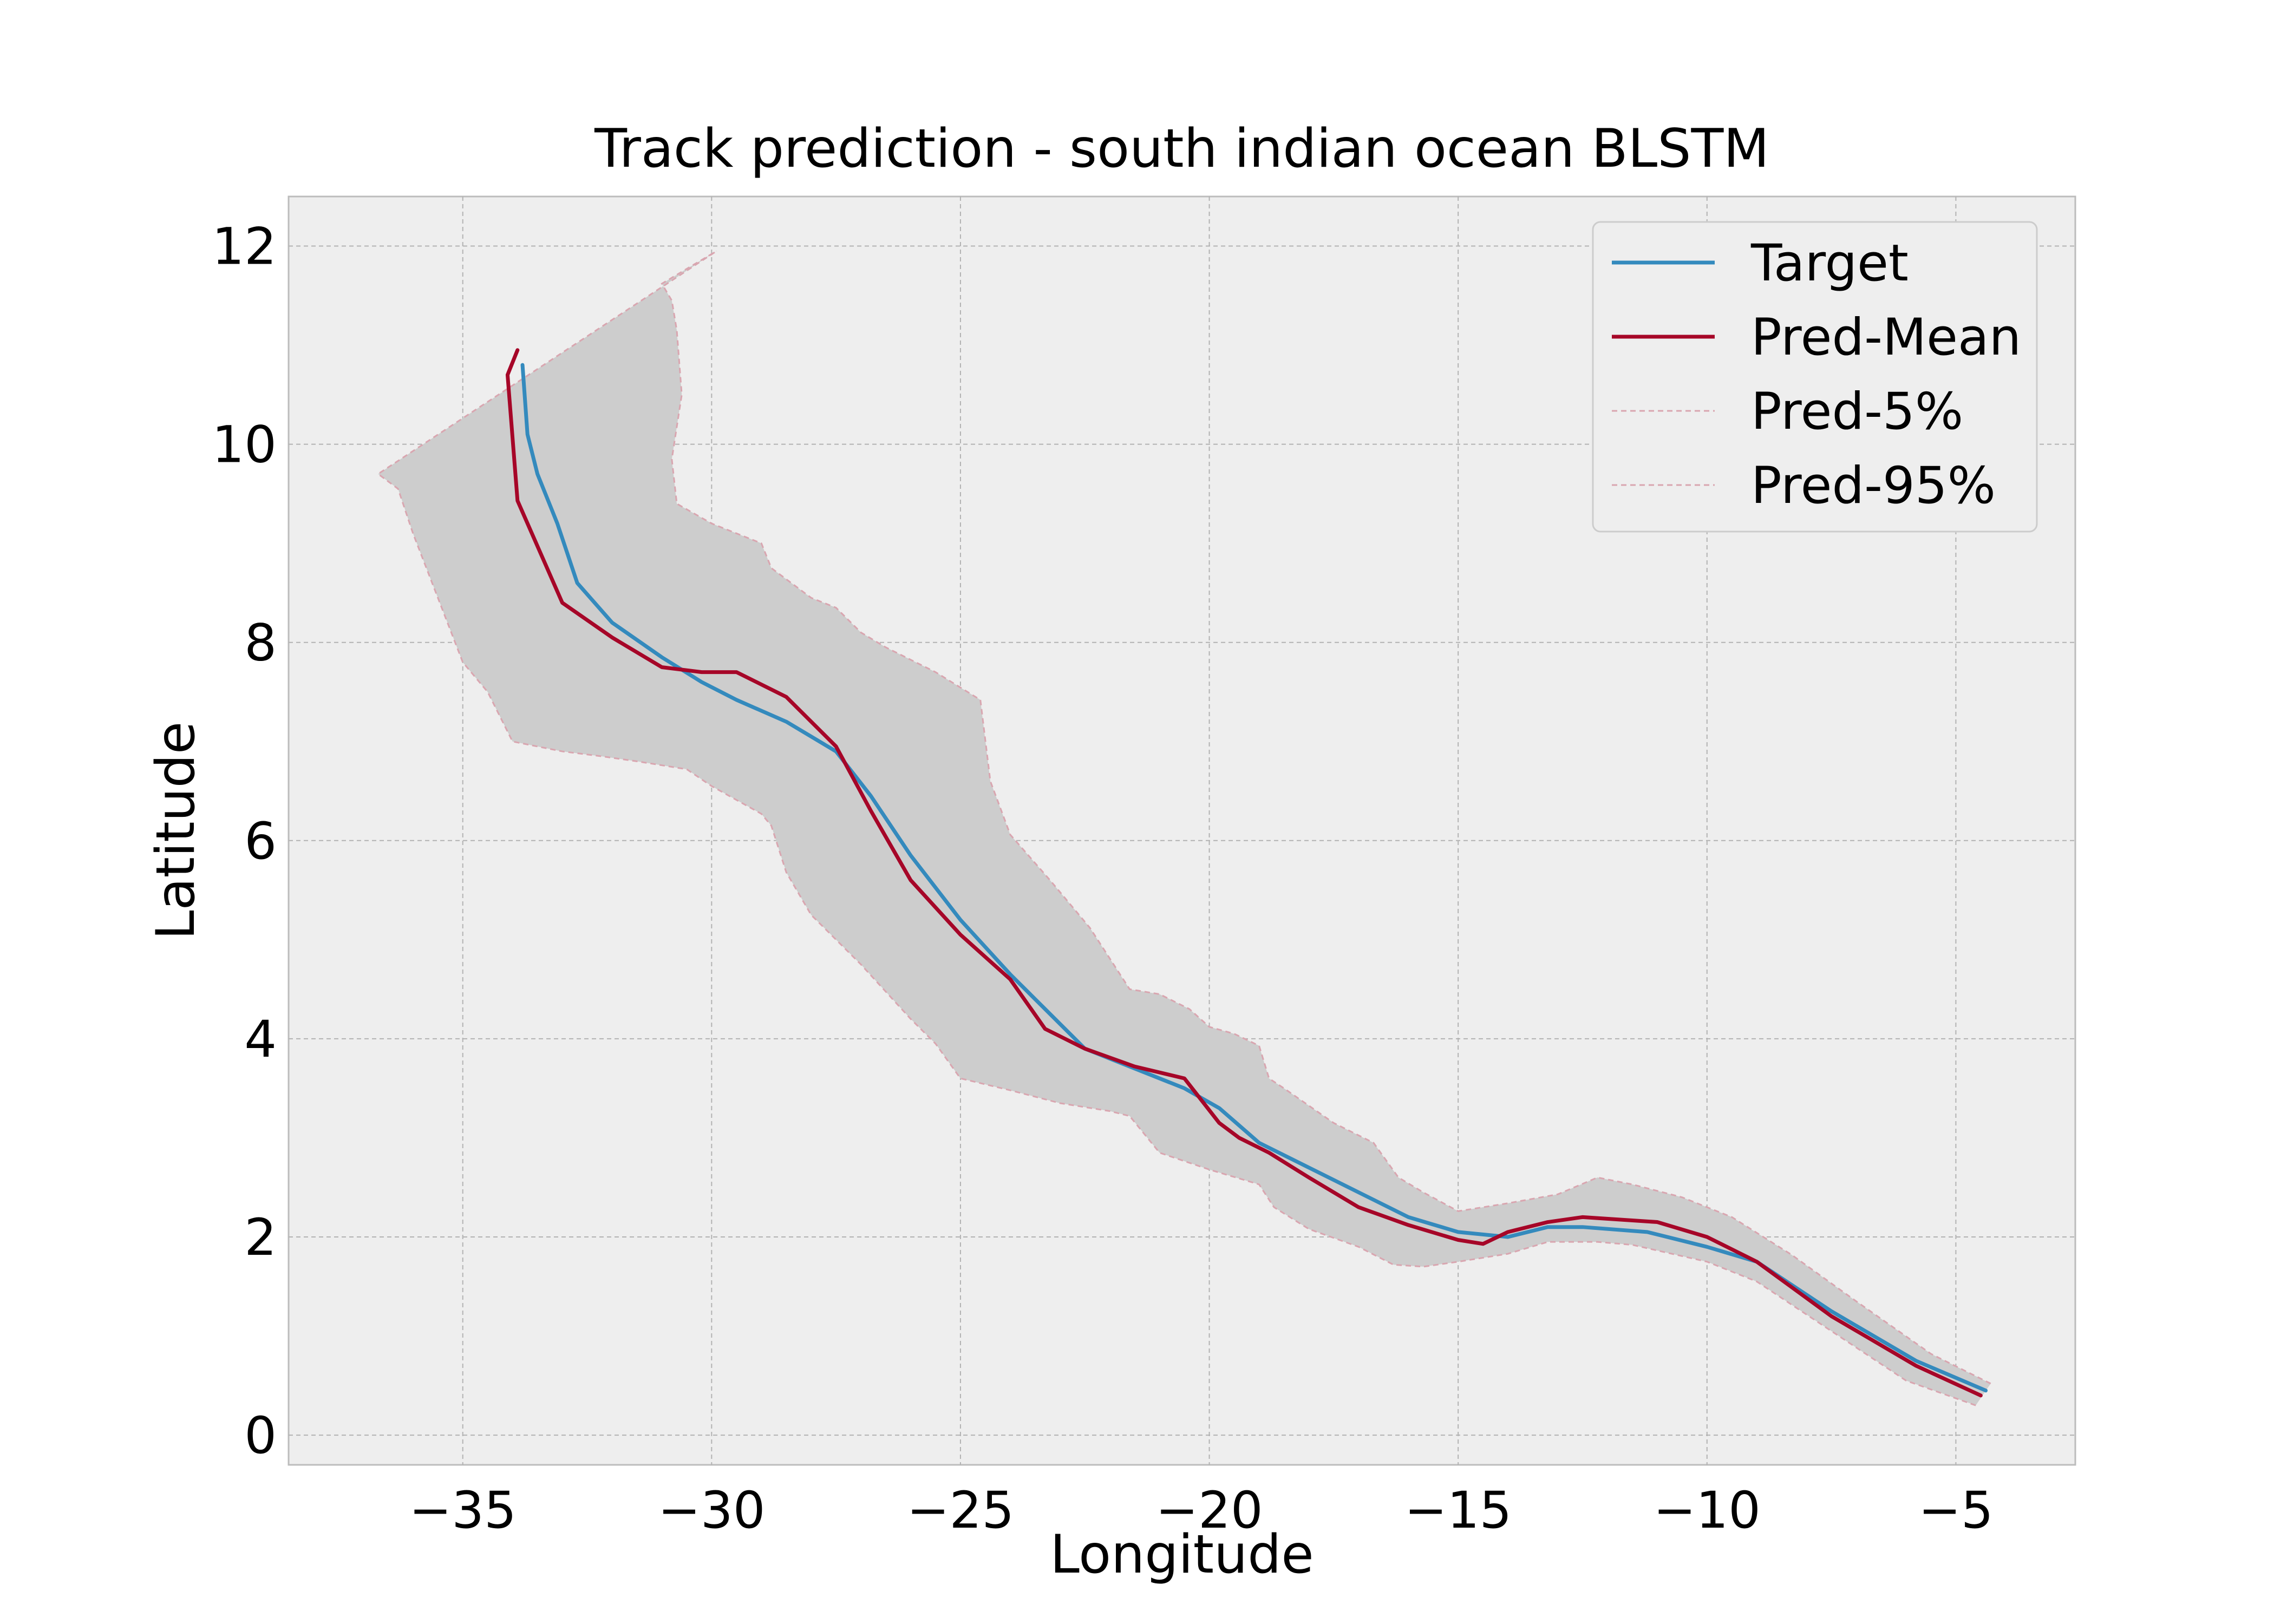  Describe the element at coordinates (261, 1039) in the screenshot. I see `y-tick-label: 4` at that location.